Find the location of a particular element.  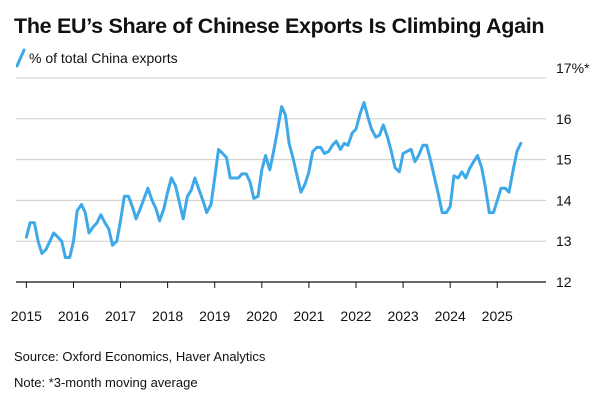

x-tick-label: 2020 is located at coordinates (261, 316).